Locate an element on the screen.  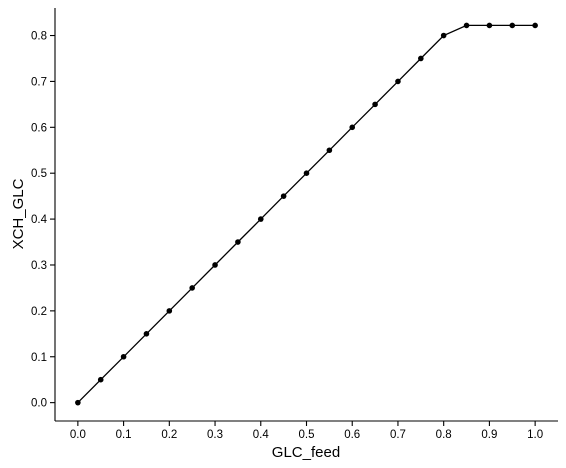
x-axis-ticks: 0.0 0.1 0.2 0.3 0.4 0.5 0.6 0.7 0.8 0.9 1.0 is located at coordinates (306, 431).